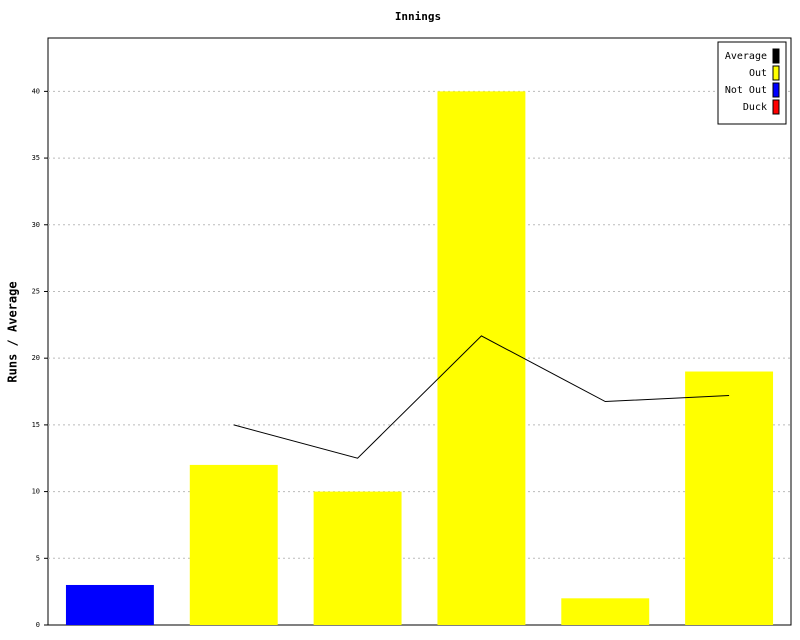 The width and height of the screenshot is (800, 640). Describe the element at coordinates (418, 16) in the screenshot. I see `chart-title: Innings` at that location.